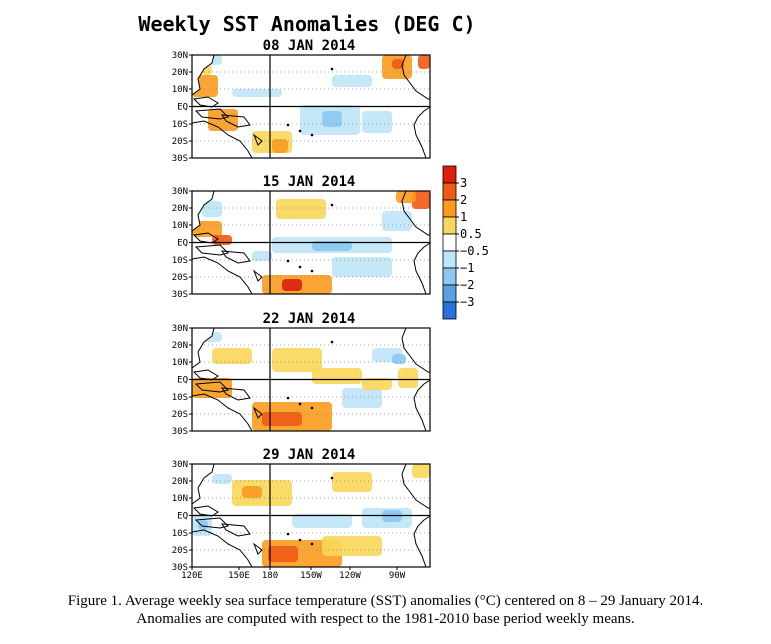 Image resolution: width=771 pixels, height=644 pixels. I want to click on colorbar-label: 0.5, so click(471, 234).